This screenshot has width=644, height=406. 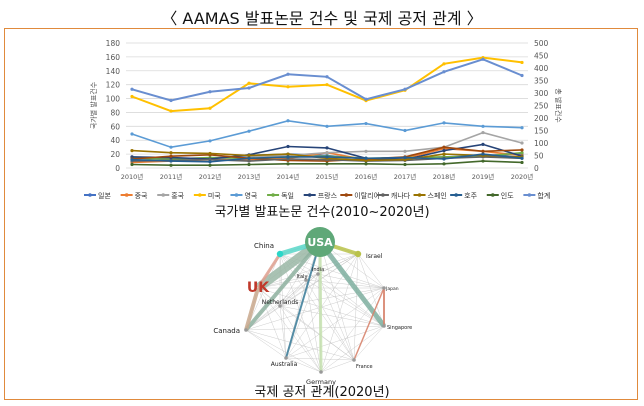 What do you see at coordinates (113, 99) in the screenshot?
I see `y-tick-label: 100` at bounding box center [113, 99].